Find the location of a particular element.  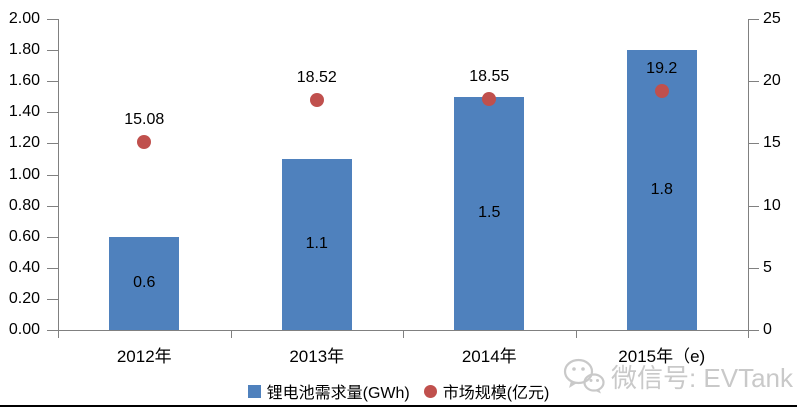

bar-value-label: 1.1 is located at coordinates (316, 244).